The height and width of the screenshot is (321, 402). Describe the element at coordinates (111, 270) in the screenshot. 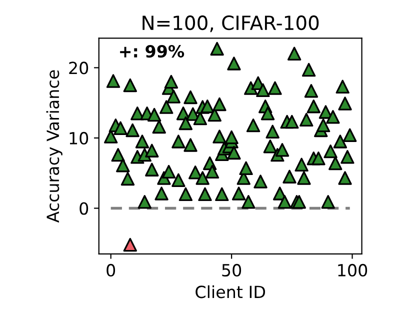

I see `x-tick-label: 0` at that location.